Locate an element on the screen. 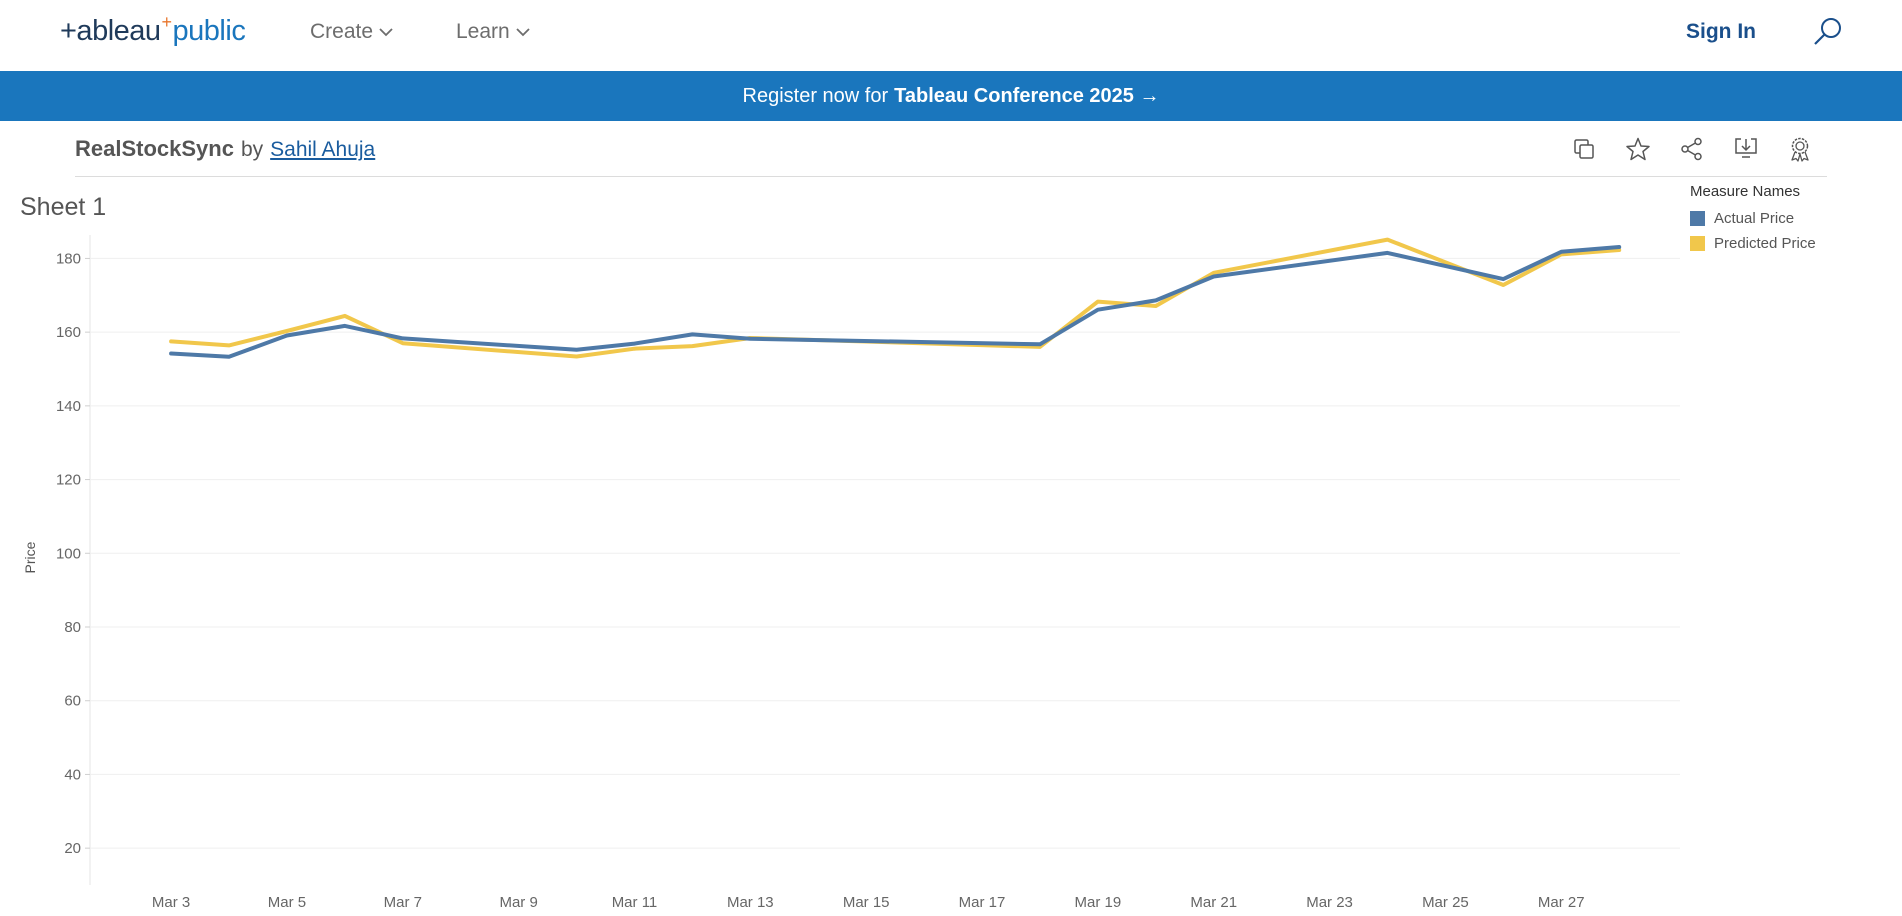 The height and width of the screenshot is (916, 1902). favorite-button is located at coordinates (1638, 149).